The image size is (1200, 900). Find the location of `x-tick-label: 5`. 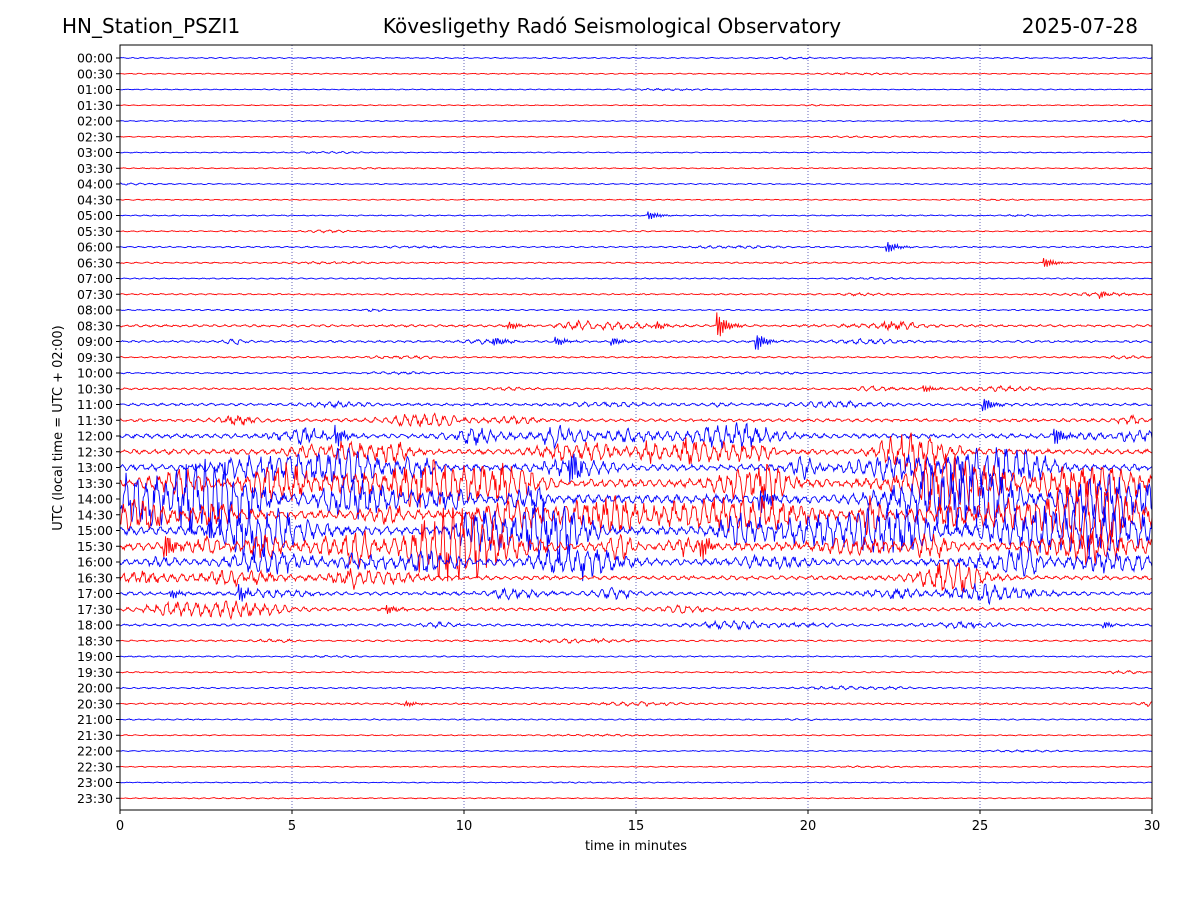

x-tick-label: 5 is located at coordinates (292, 826).